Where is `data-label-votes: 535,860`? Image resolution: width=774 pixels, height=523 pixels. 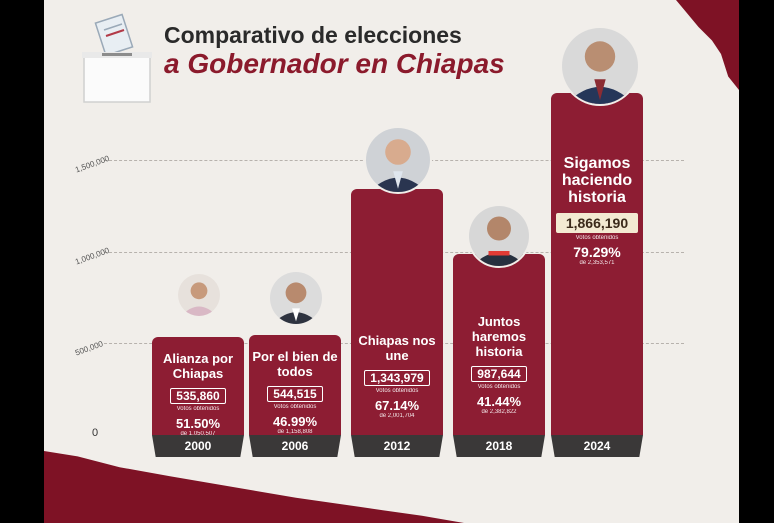
data-label-votes: 535,860 is located at coordinates (198, 395).